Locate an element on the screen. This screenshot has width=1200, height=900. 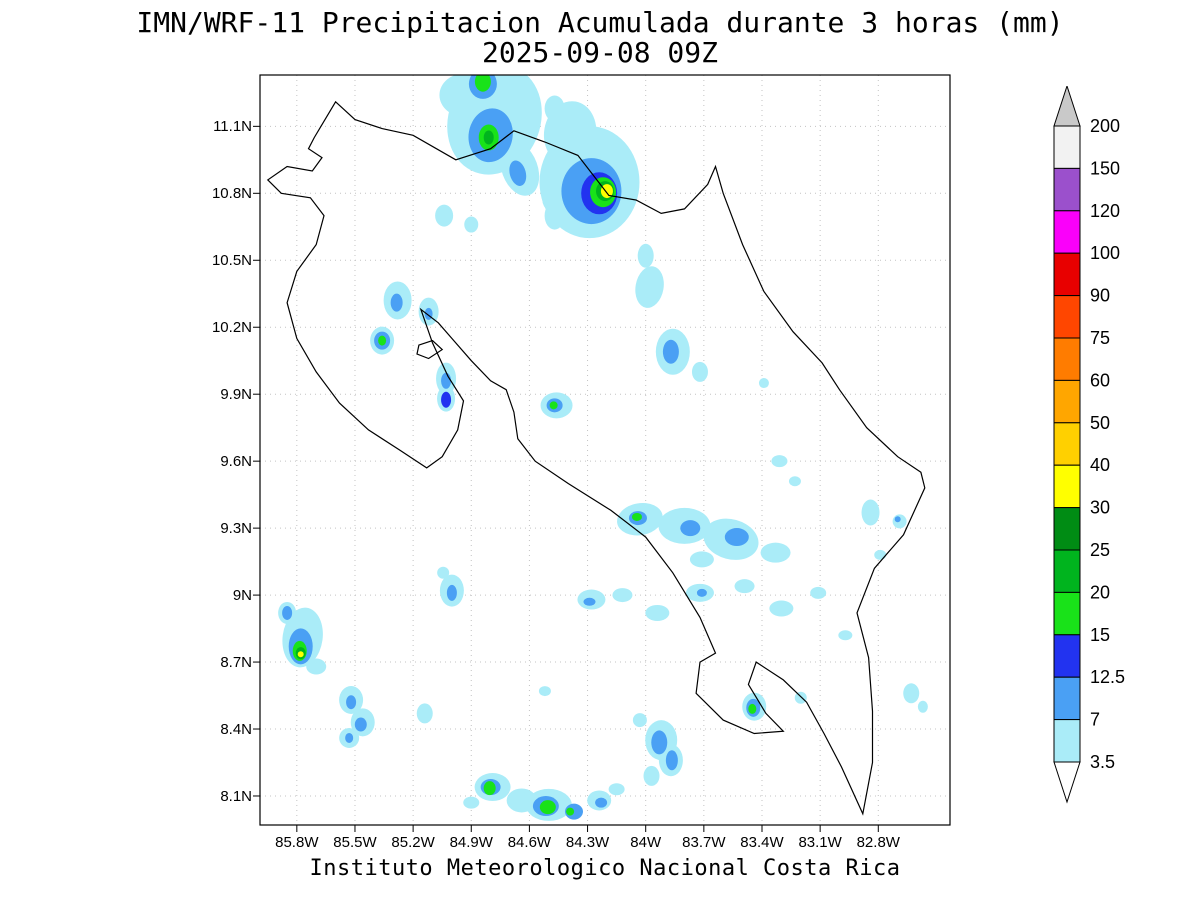
colorbar: 200 150 120 100 90 75 60 50 40 30 25 20 15 12.5 7 3.5 is located at coordinates (1117, 445).